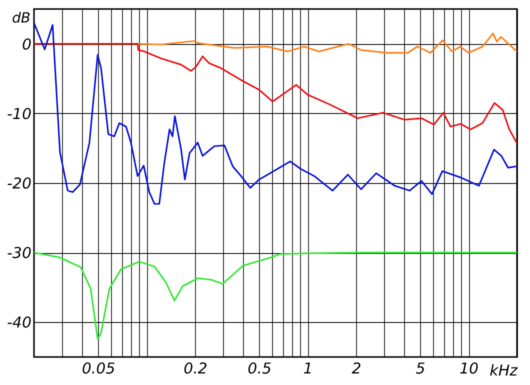  What do you see at coordinates (504, 371) in the screenshot?
I see `x-axis-title: kHz` at bounding box center [504, 371].